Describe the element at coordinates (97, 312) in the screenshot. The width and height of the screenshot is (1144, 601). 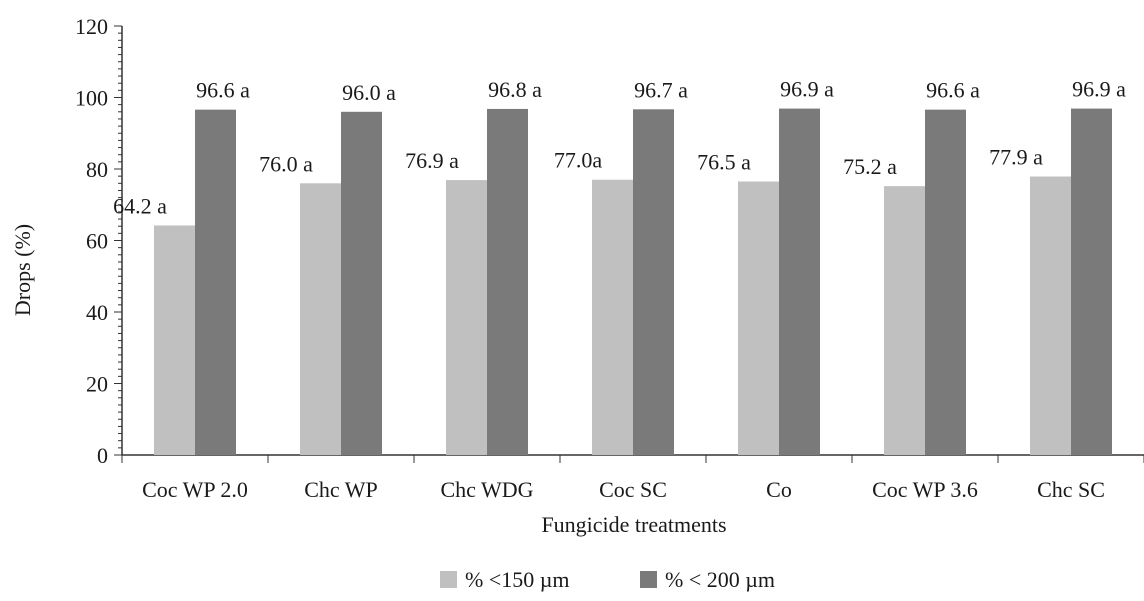
I see `y-tick-label: 40` at that location.